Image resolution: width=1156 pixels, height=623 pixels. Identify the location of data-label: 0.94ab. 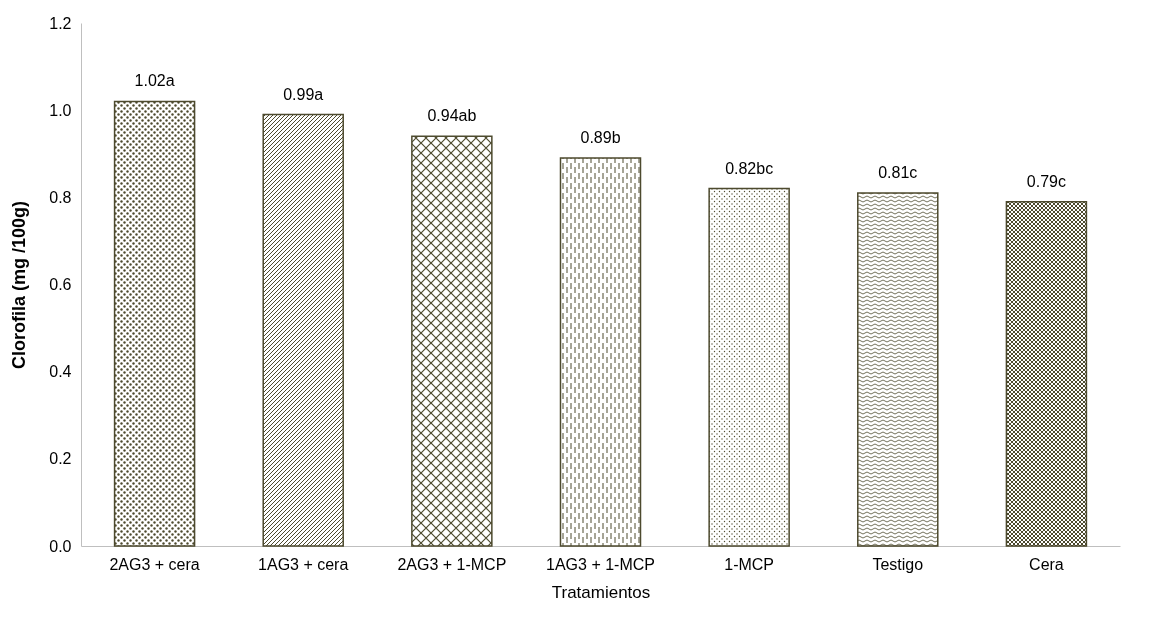
(452, 116).